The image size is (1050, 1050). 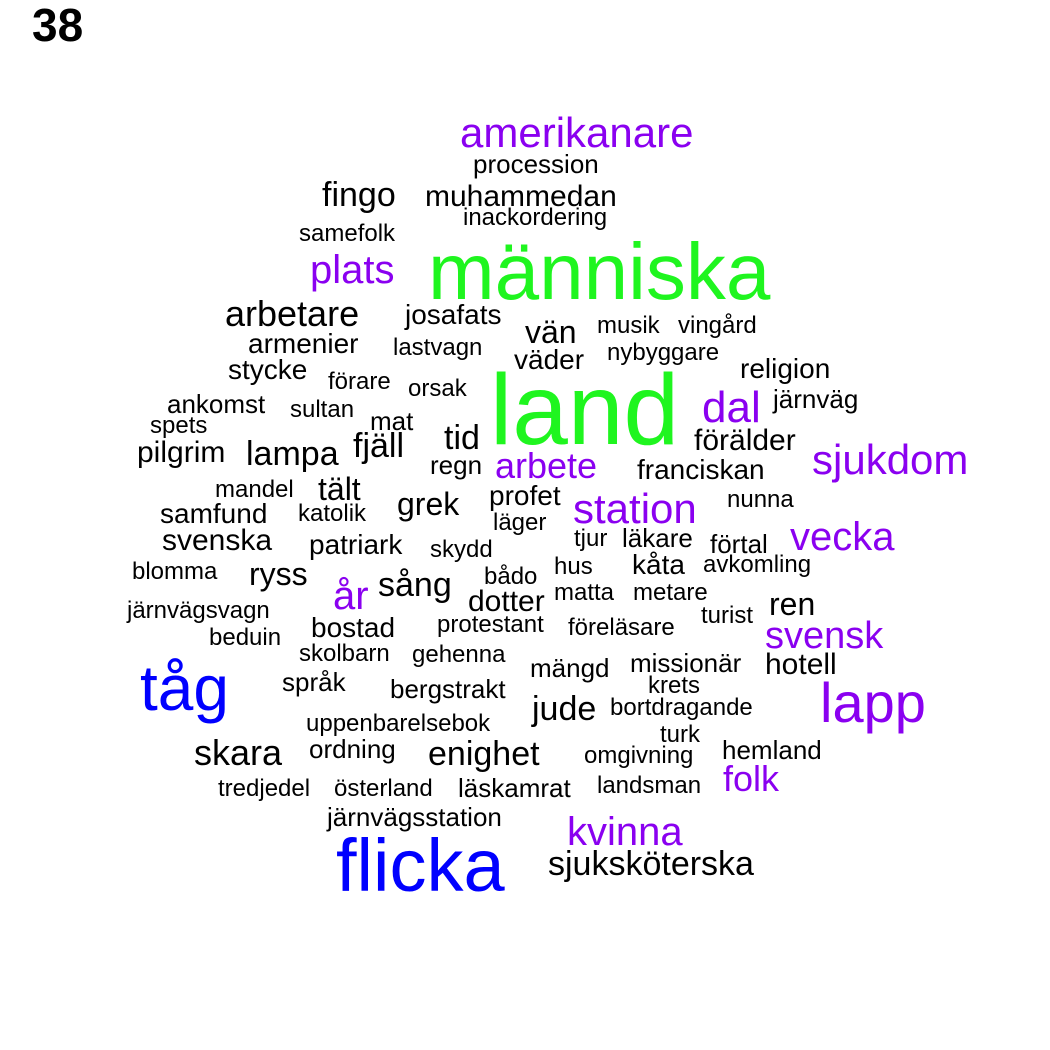 I want to click on word-64: hus, so click(x=573, y=566).